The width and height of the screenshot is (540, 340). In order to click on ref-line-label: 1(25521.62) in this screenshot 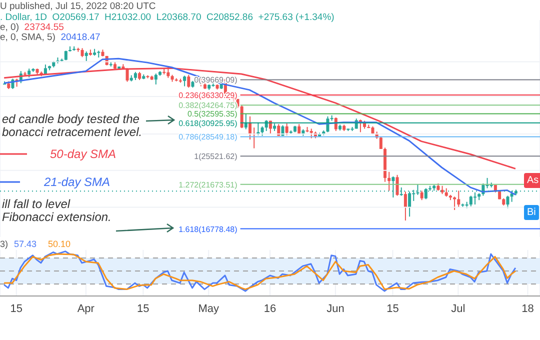, I will do `click(216, 157)`.